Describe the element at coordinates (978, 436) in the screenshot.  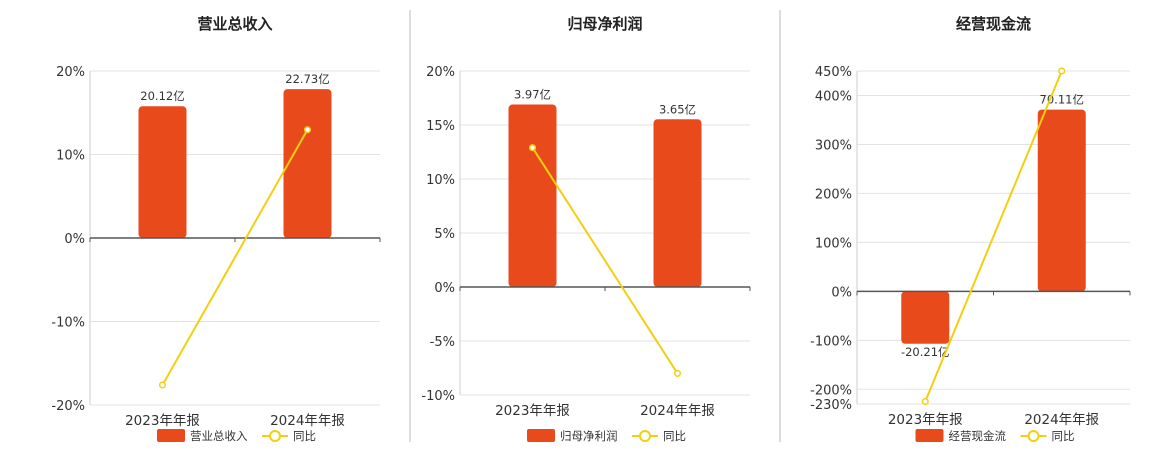
I see `legend-bar-label: 经营现金流` at that location.